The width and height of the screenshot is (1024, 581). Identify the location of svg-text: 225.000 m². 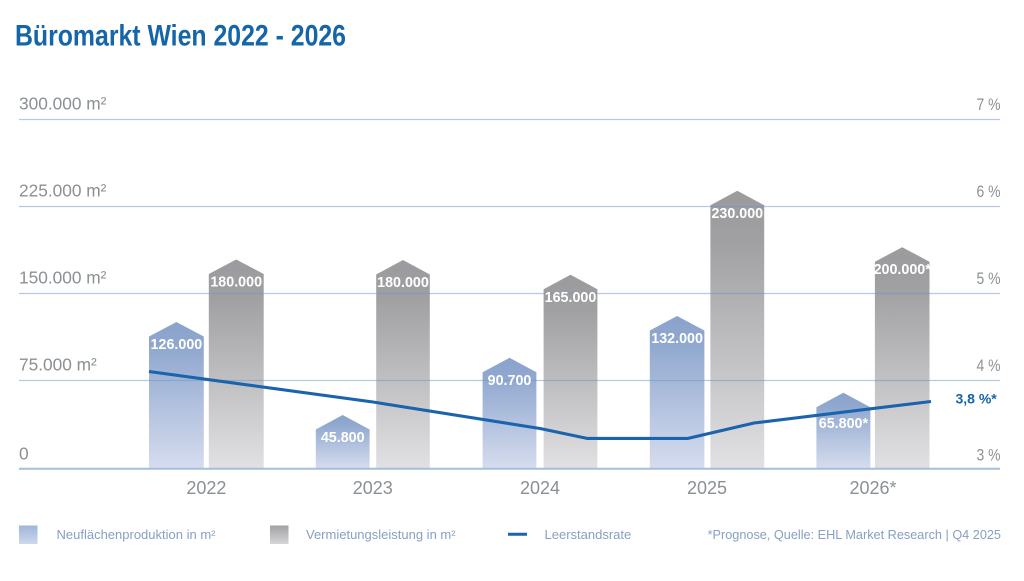
(63, 190).